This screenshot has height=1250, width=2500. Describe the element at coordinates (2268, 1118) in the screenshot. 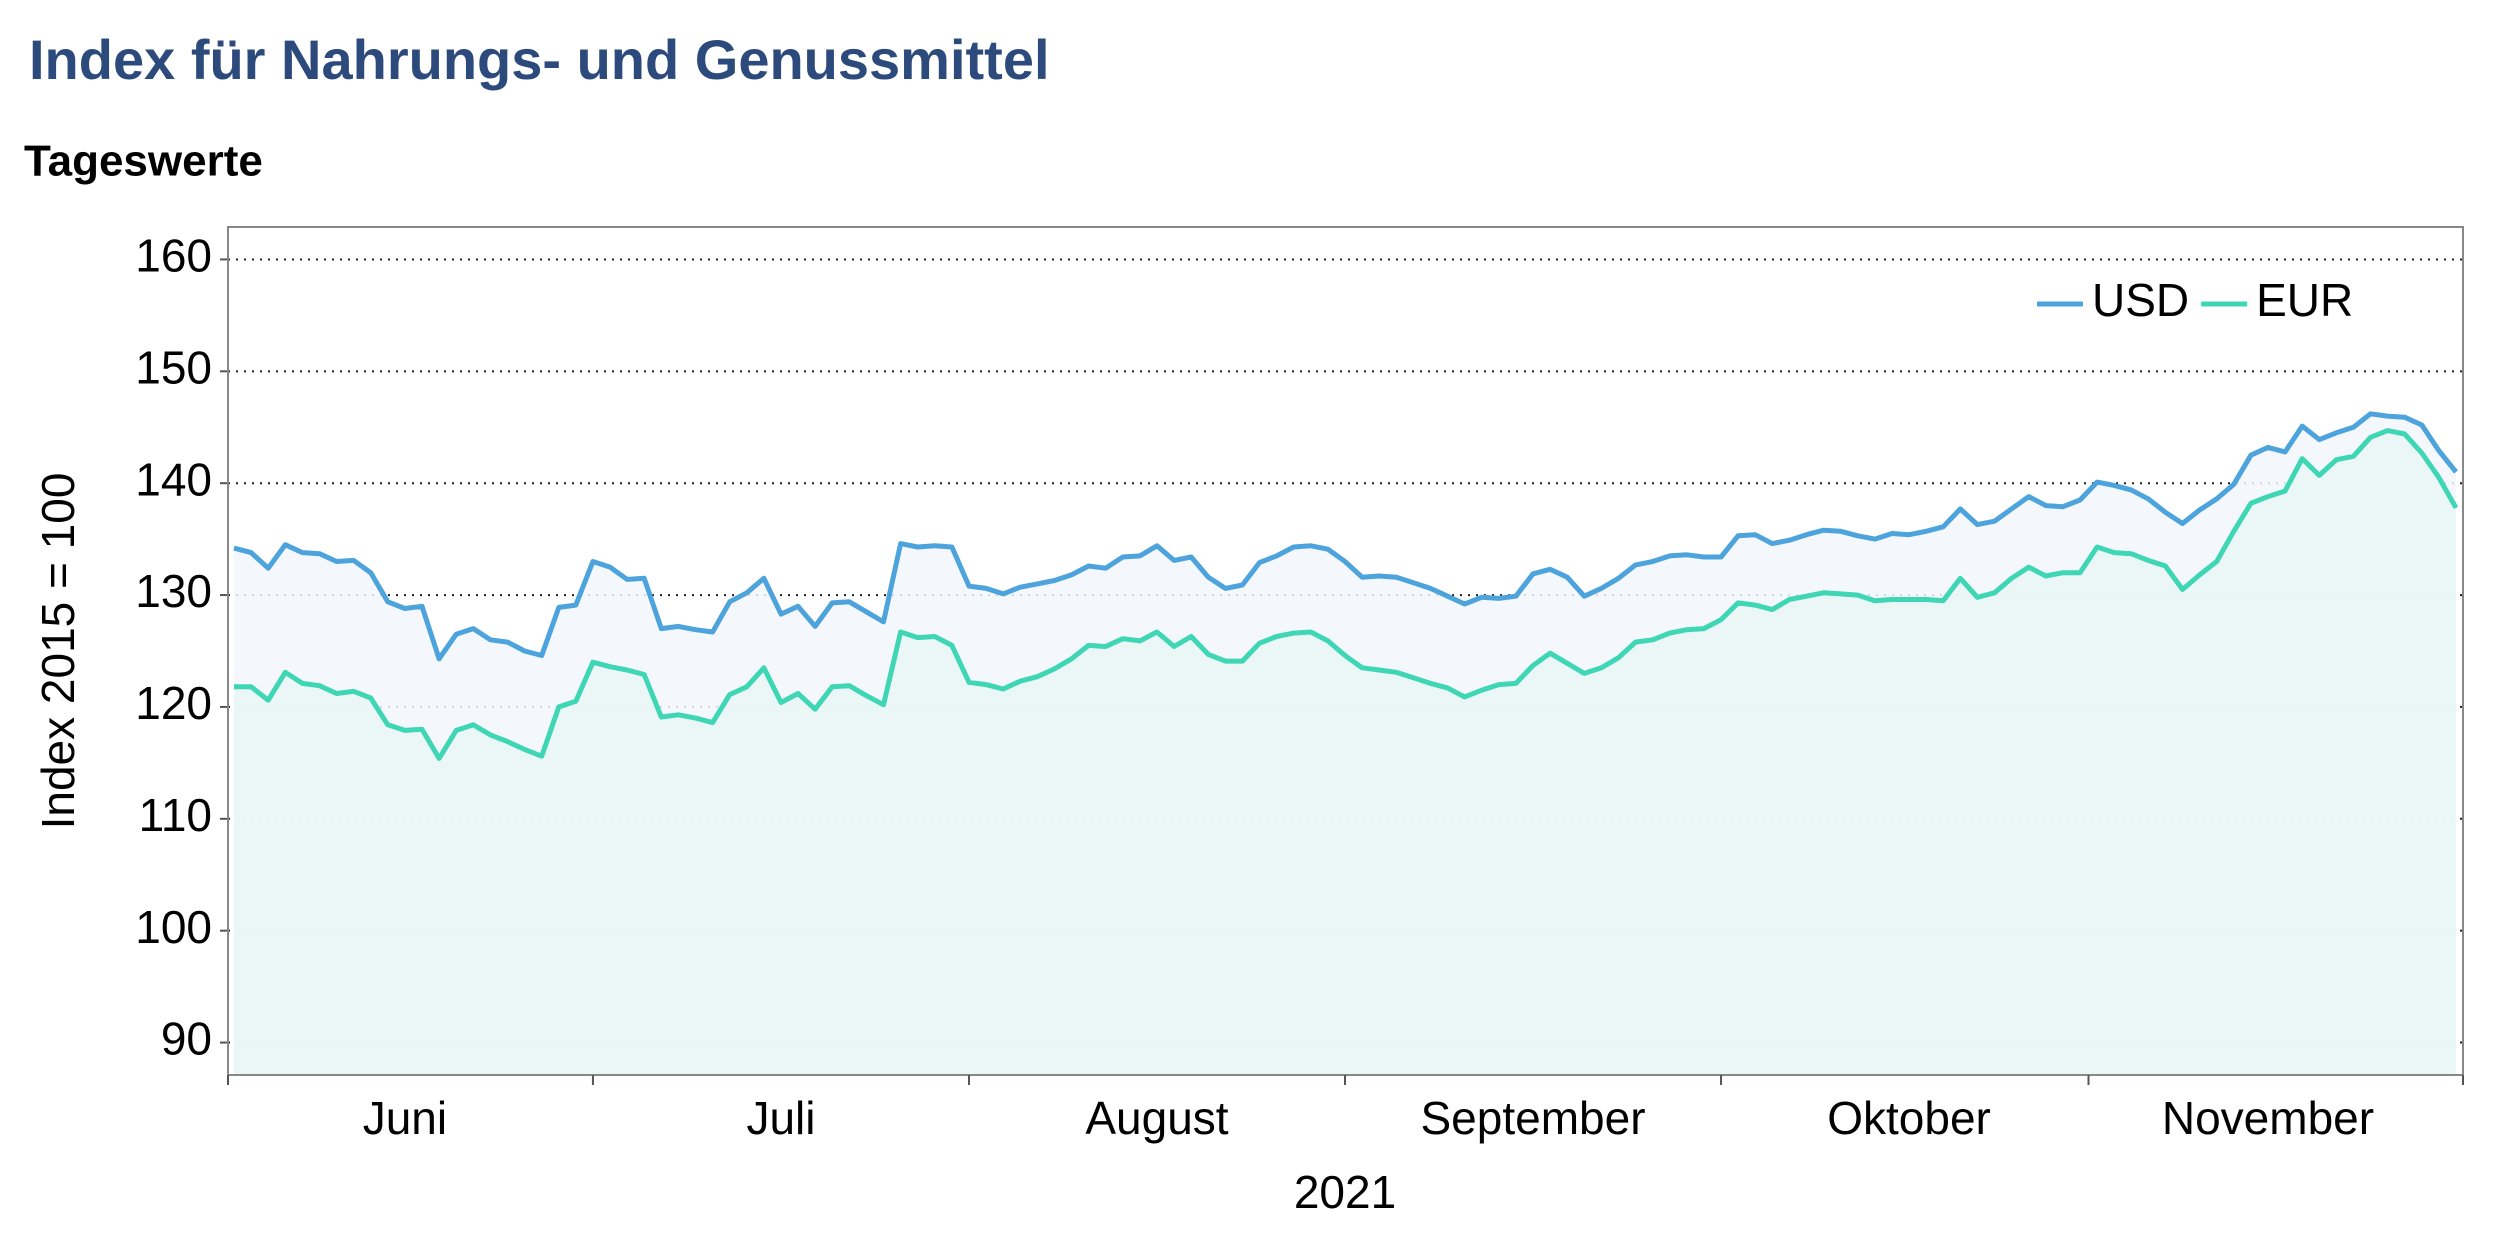

I see `x-tick-label: November` at that location.